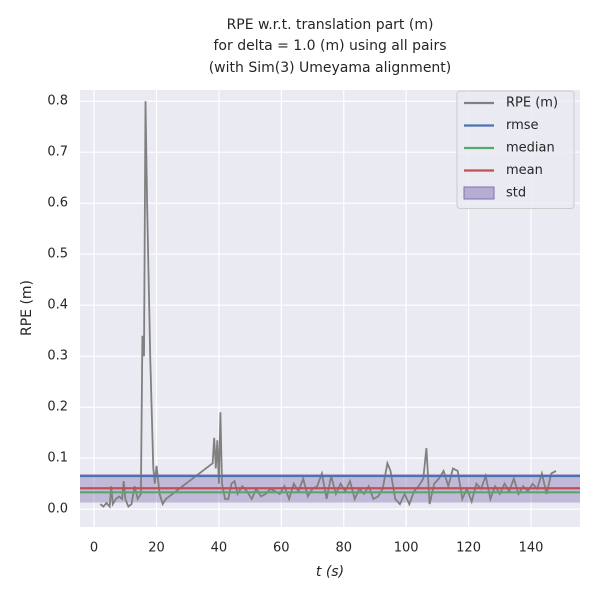  Describe the element at coordinates (57, 356) in the screenshot. I see `y-tick-label: 0.3` at that location.